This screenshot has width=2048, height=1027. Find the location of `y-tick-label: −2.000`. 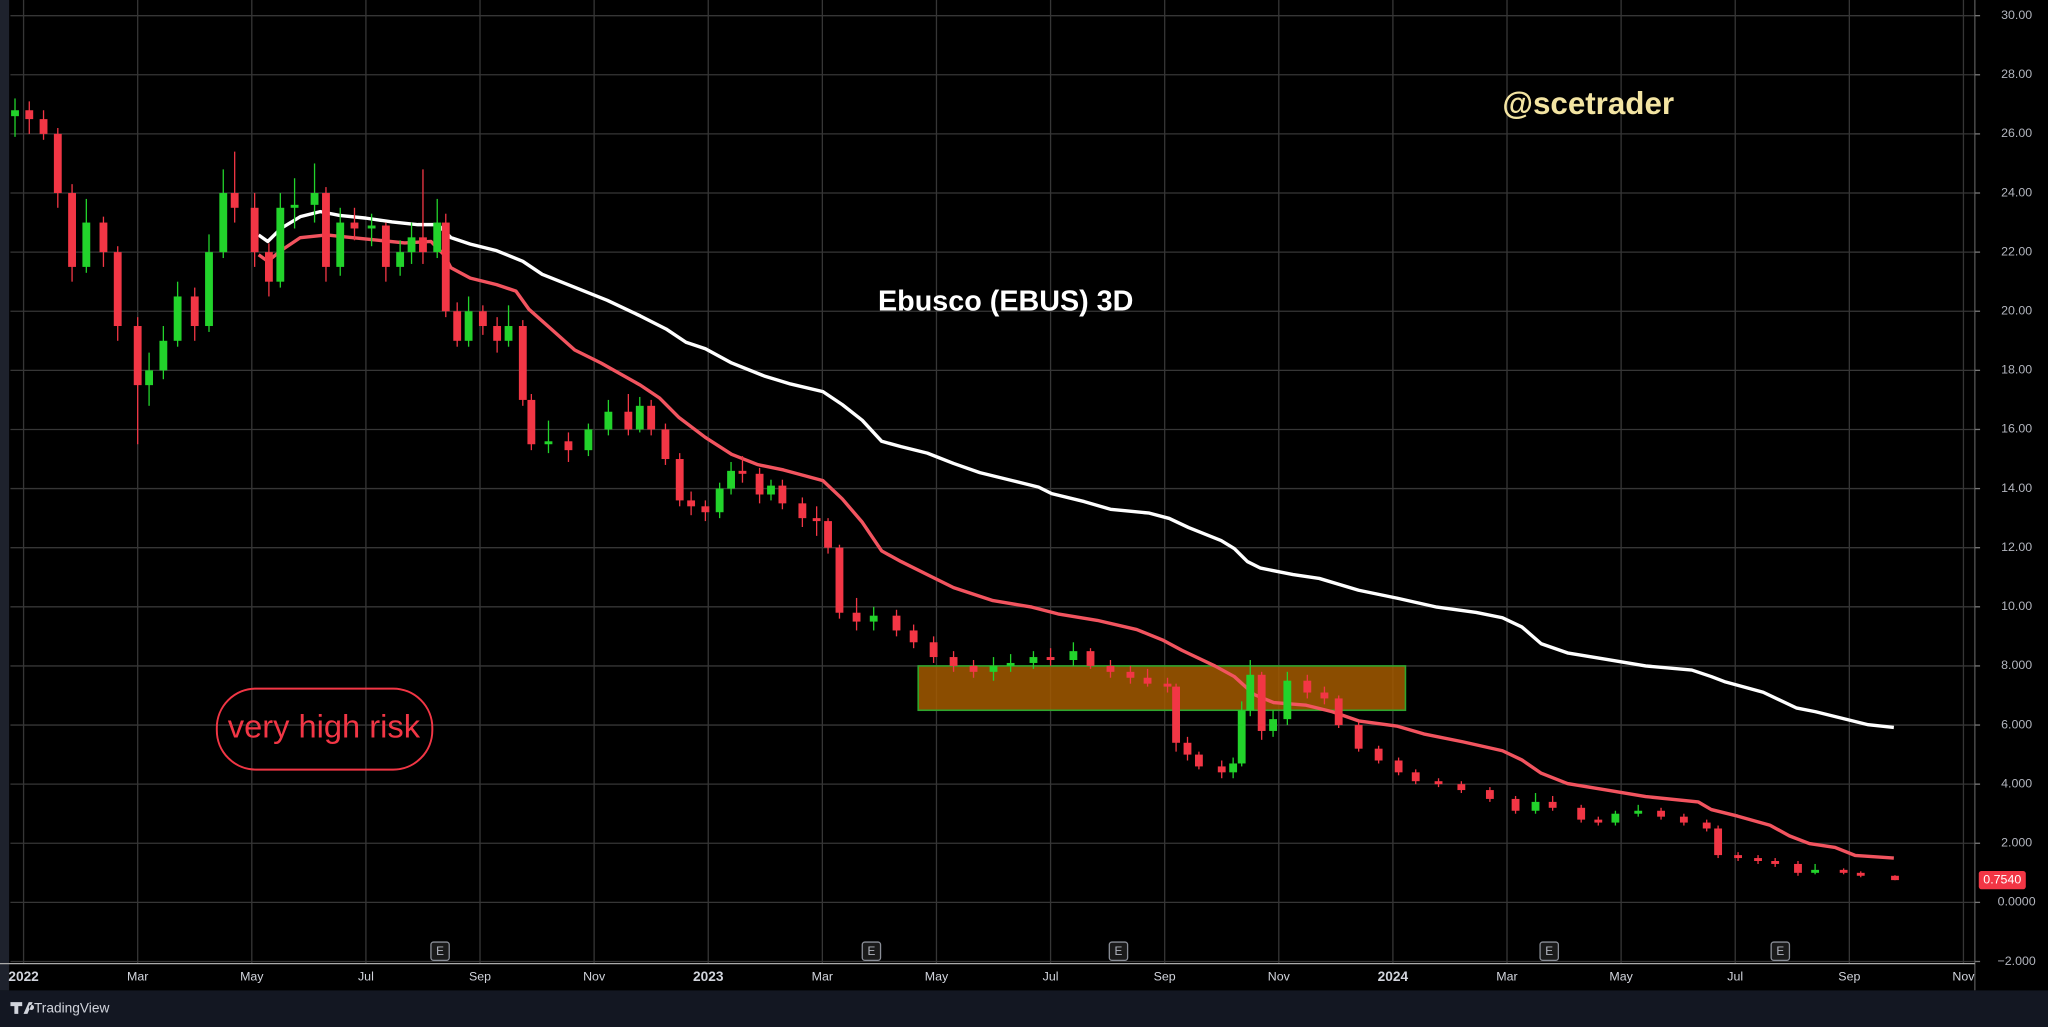

y-tick-label: −2.000 is located at coordinates (2017, 961).